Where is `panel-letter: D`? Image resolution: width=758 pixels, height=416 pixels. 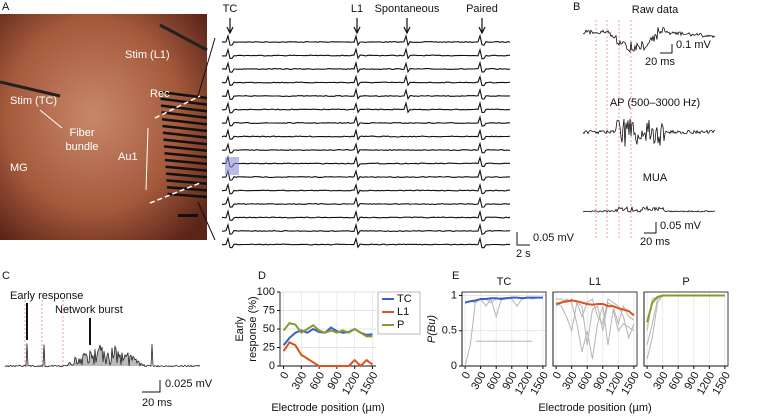
panel-letter: D is located at coordinates (262, 276).